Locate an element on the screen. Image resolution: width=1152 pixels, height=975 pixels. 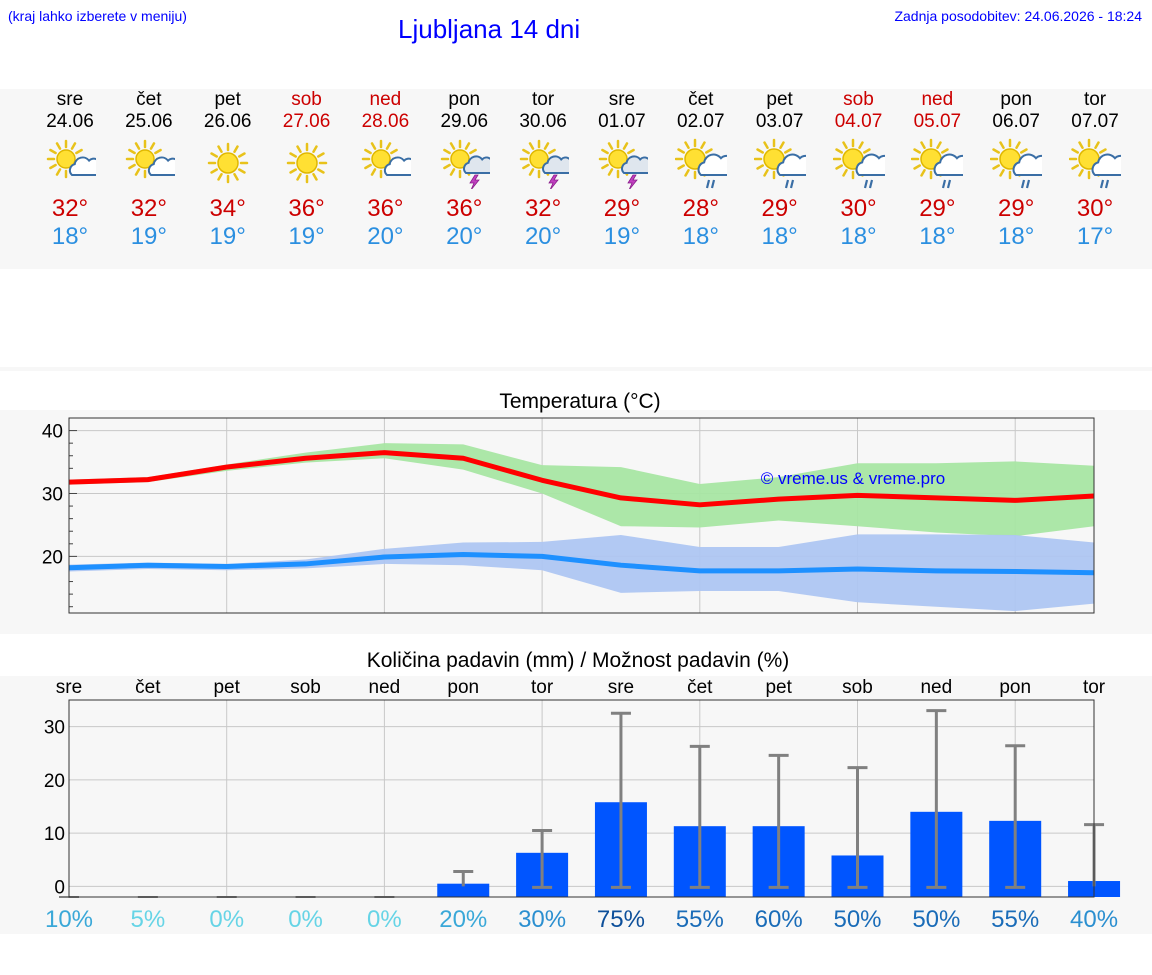
watermark: © vreme.us & vreme.pro is located at coordinates (853, 478).